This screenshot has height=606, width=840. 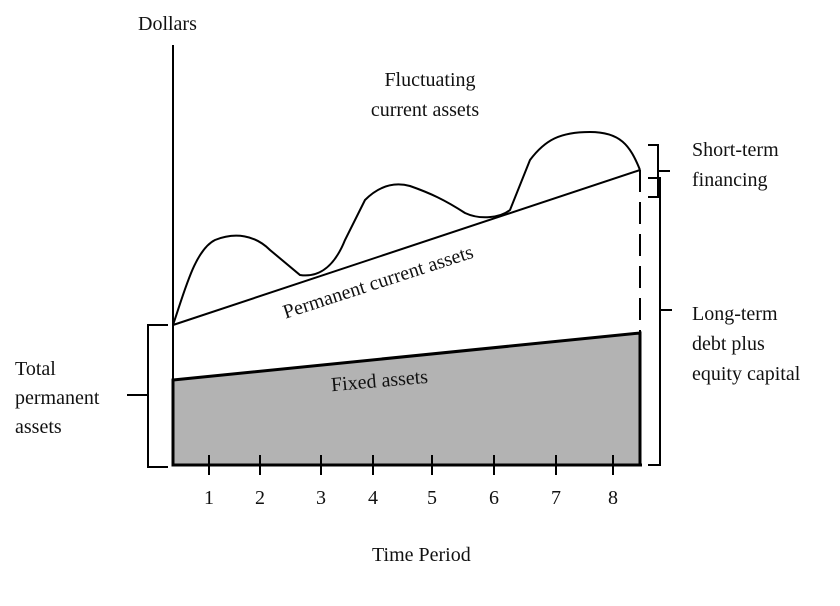 I want to click on tick-label: 7, so click(x=556, y=498).